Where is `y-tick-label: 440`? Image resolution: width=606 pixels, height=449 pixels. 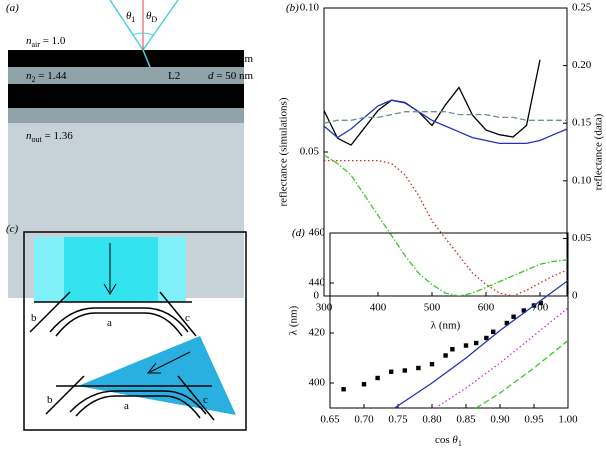 y-tick-label: 440 is located at coordinates (317, 283).